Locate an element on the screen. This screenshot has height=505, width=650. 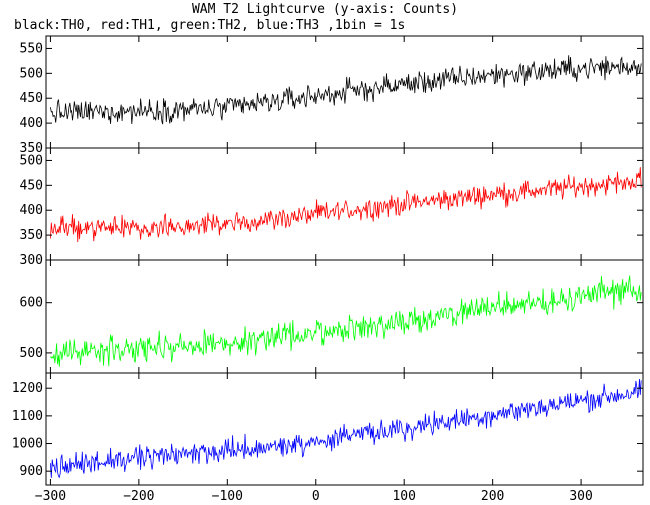
x-tick-label: −100 is located at coordinates (227, 496).